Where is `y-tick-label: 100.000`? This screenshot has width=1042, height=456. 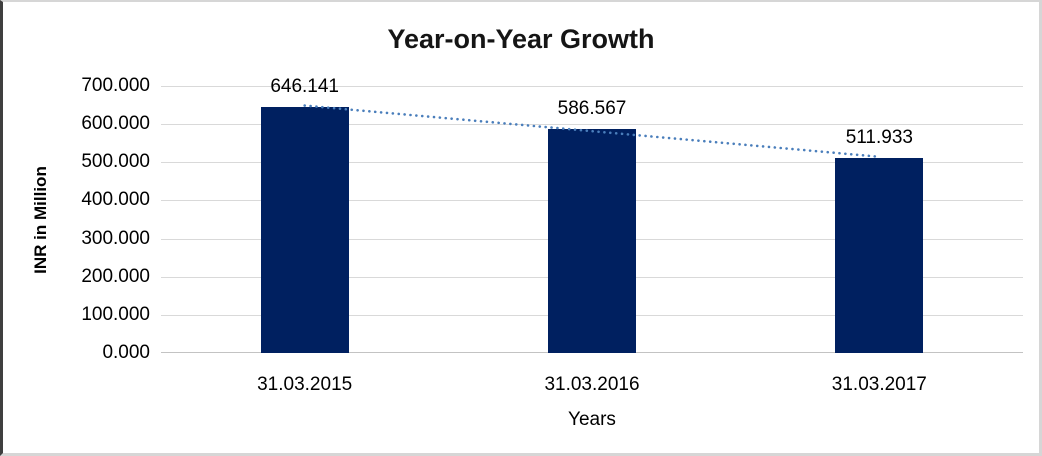
y-tick-label: 100.000 is located at coordinates (115, 314).